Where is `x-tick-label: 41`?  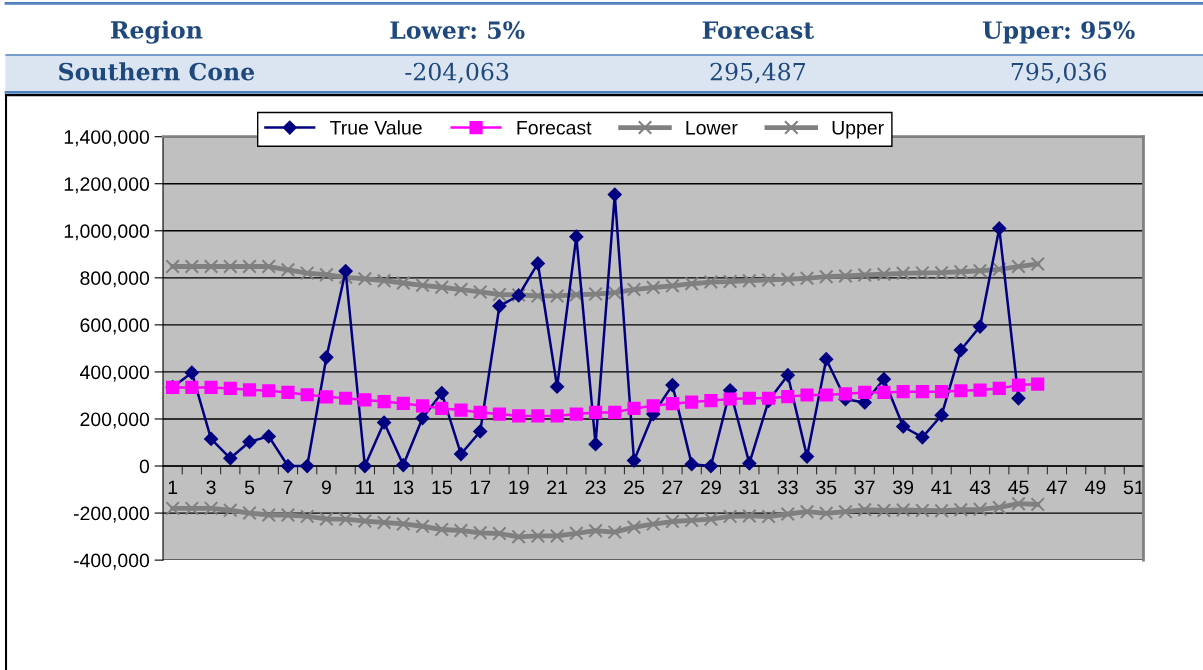
x-tick-label: 41 is located at coordinates (941, 487).